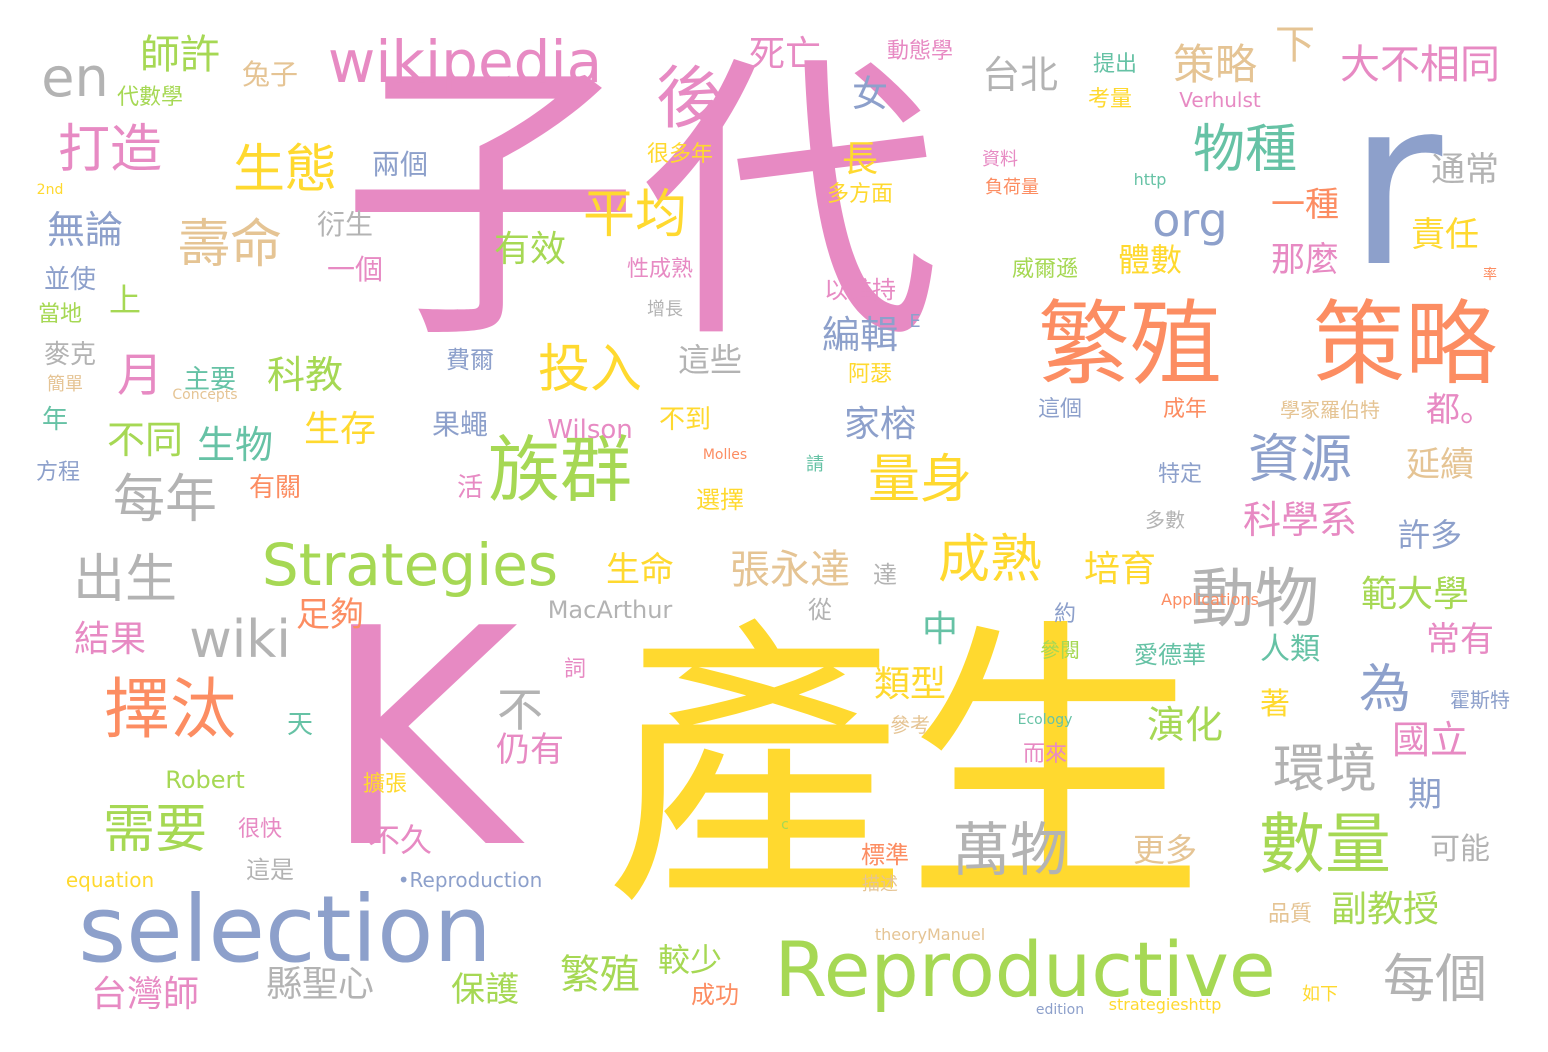 The width and height of the screenshot is (1548, 1052). What do you see at coordinates (240, 640) in the screenshot?
I see `cloud-word: wiki` at bounding box center [240, 640].